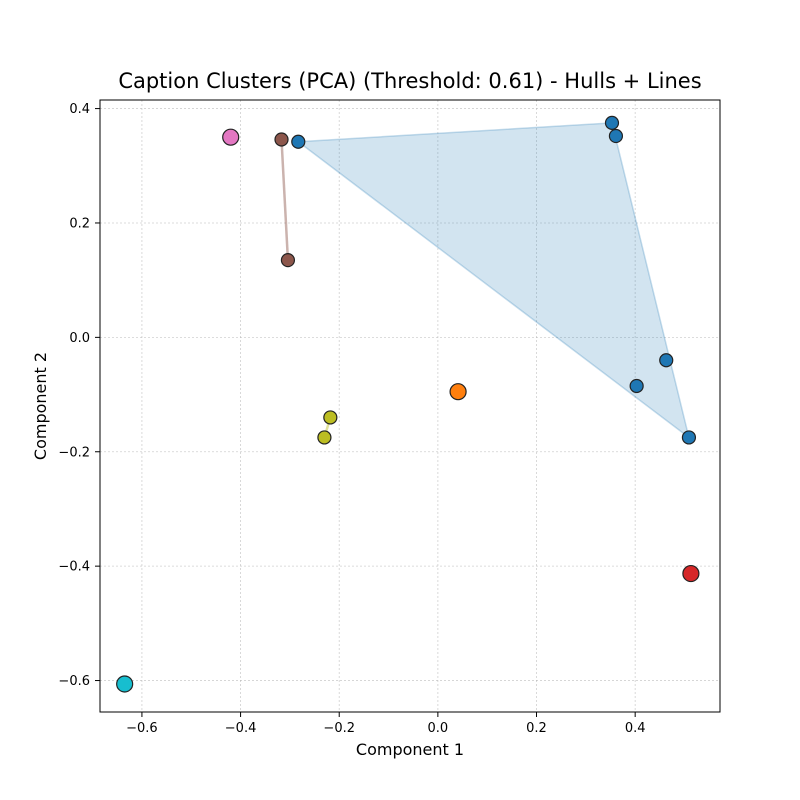 This screenshot has height=800, width=800. What do you see at coordinates (142, 728) in the screenshot?
I see `x-tick-label: −0.6` at bounding box center [142, 728].